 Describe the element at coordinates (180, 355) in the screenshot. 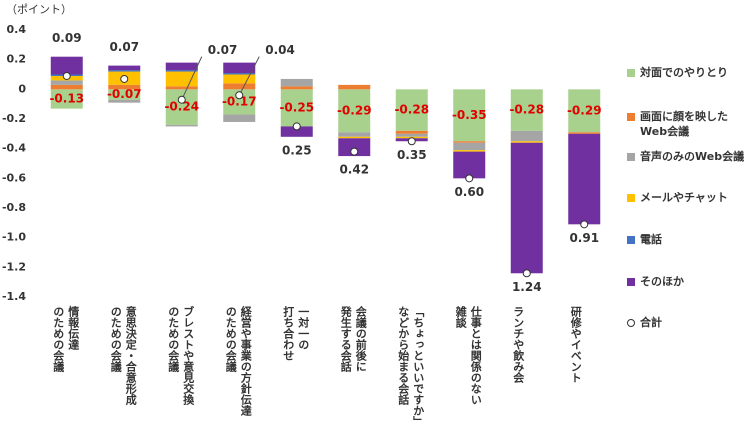

I see `x-tick-label: ブレストや意見交換 のための会議` at that location.